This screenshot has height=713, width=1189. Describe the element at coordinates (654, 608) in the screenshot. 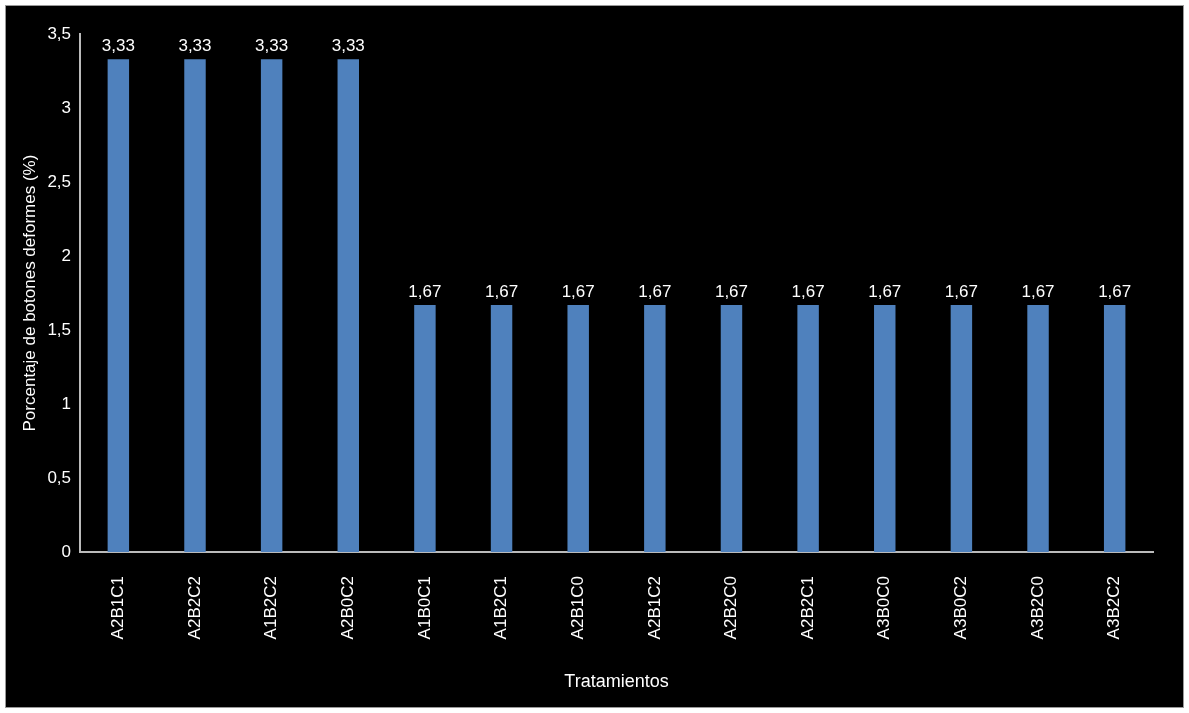

I see `x-tick-label: A2B1C2` at that location.